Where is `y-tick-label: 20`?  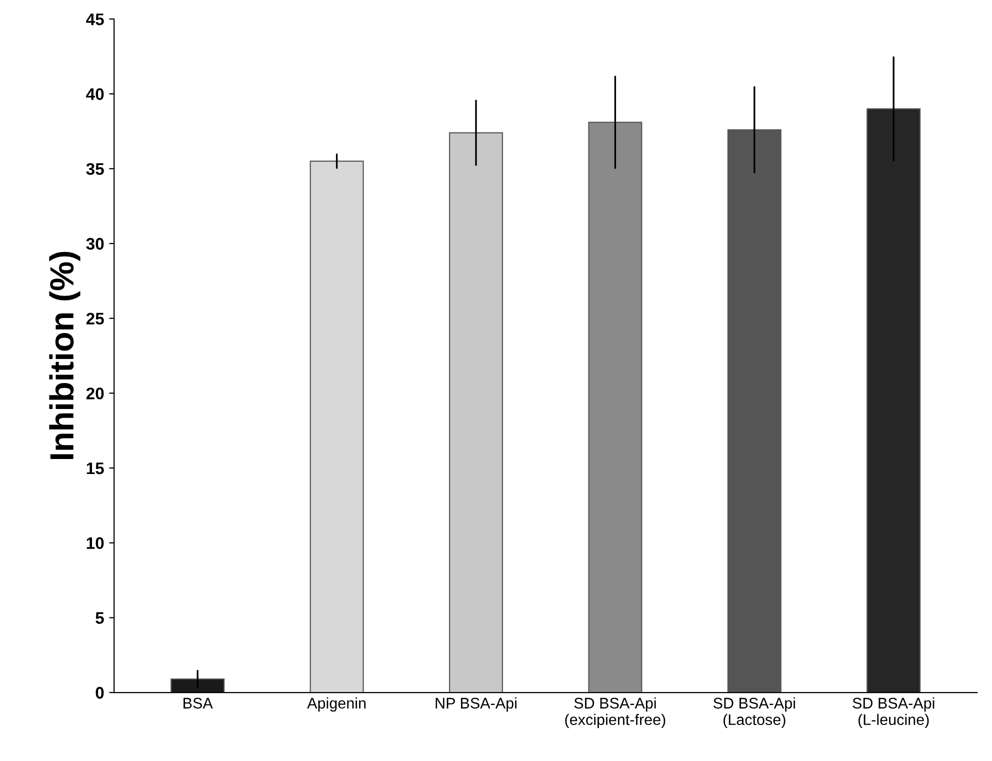 y-tick-label: 20 is located at coordinates (95, 394).